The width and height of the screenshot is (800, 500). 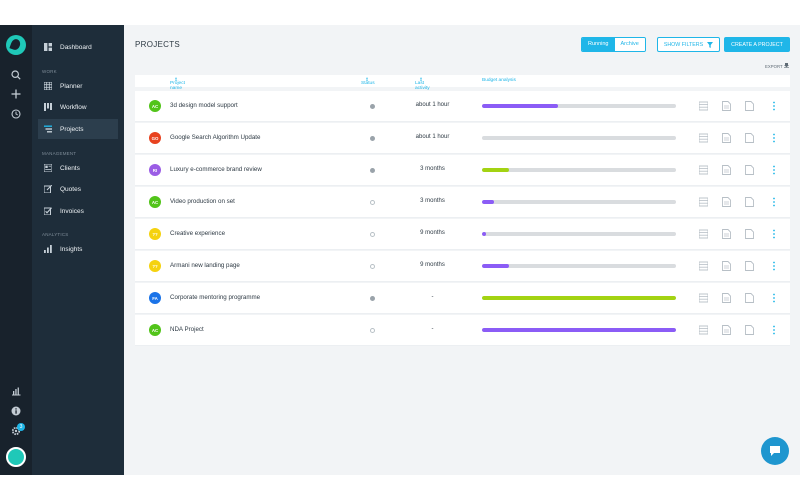 What do you see at coordinates (187, 329) in the screenshot?
I see `project-name: NDA Project` at bounding box center [187, 329].